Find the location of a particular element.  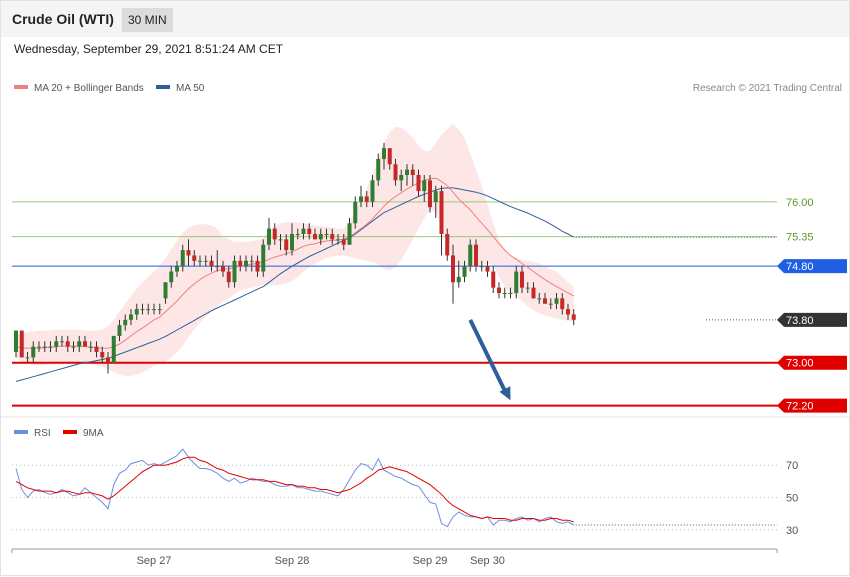

level-tag-74.80 is located at coordinates (812, 266).